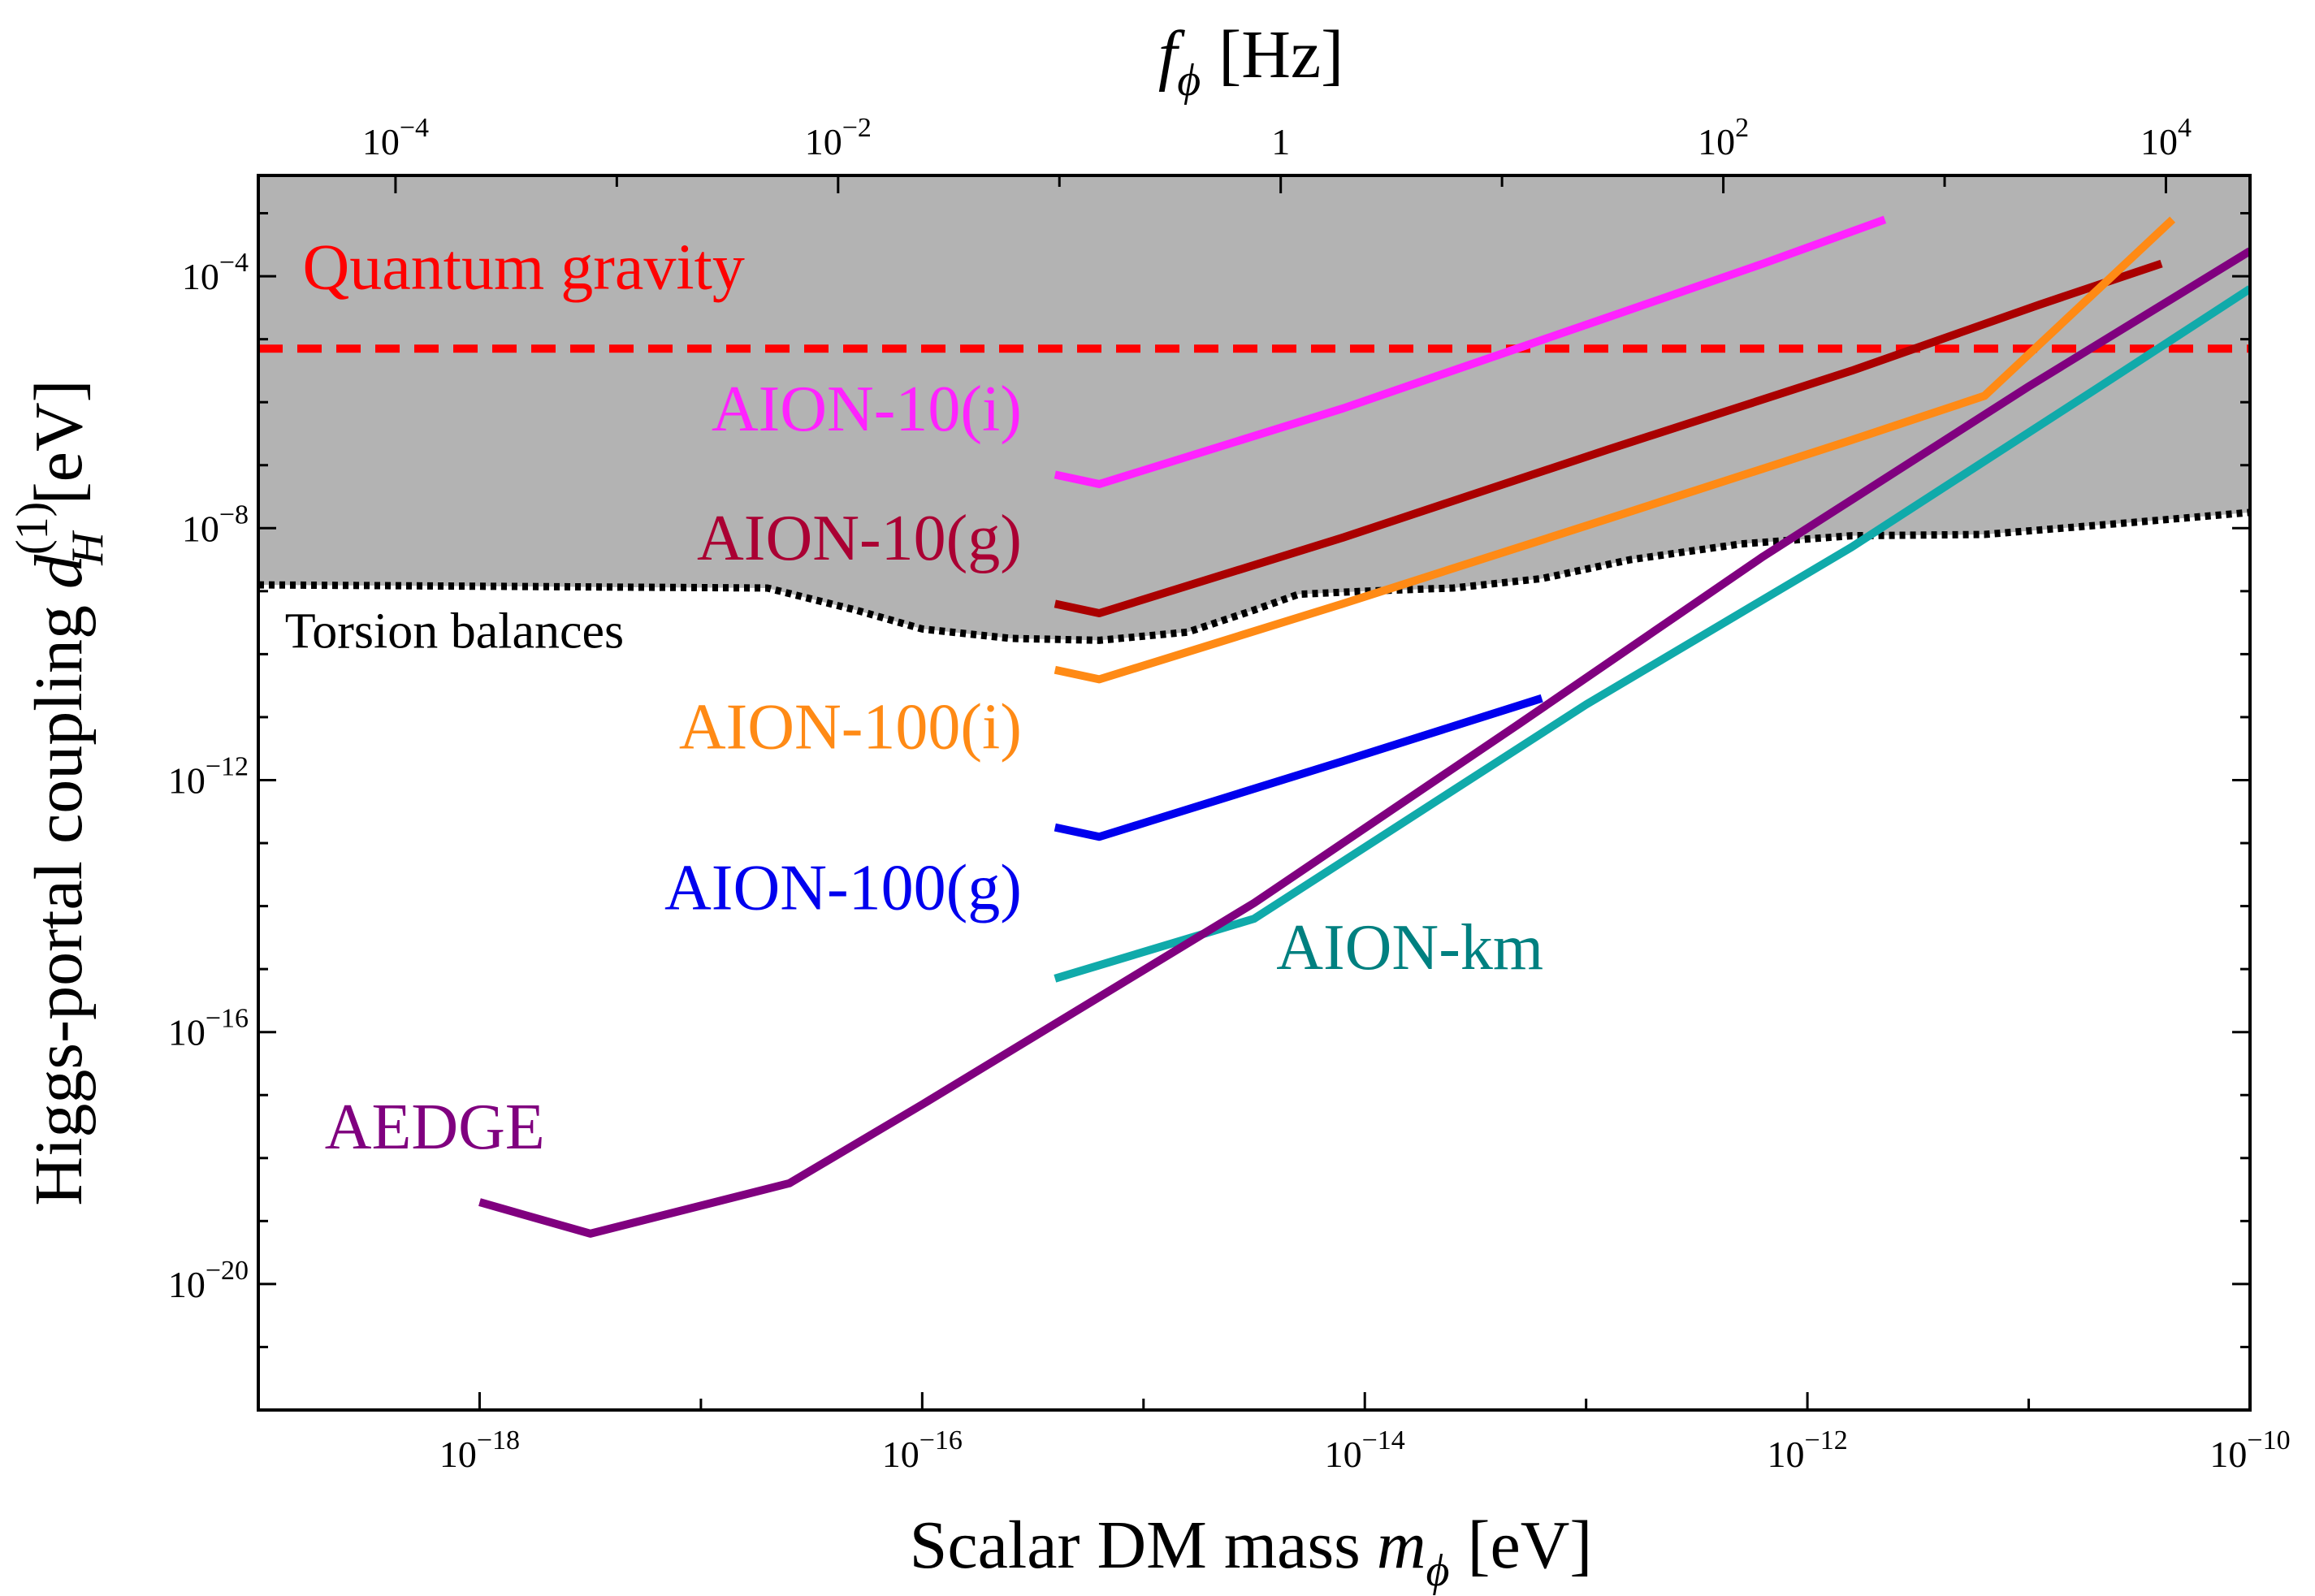 The image size is (2315, 1596). I want to click on y-axis-title: Higgs-portal coupling d(1) H [eV], so click(60, 792).